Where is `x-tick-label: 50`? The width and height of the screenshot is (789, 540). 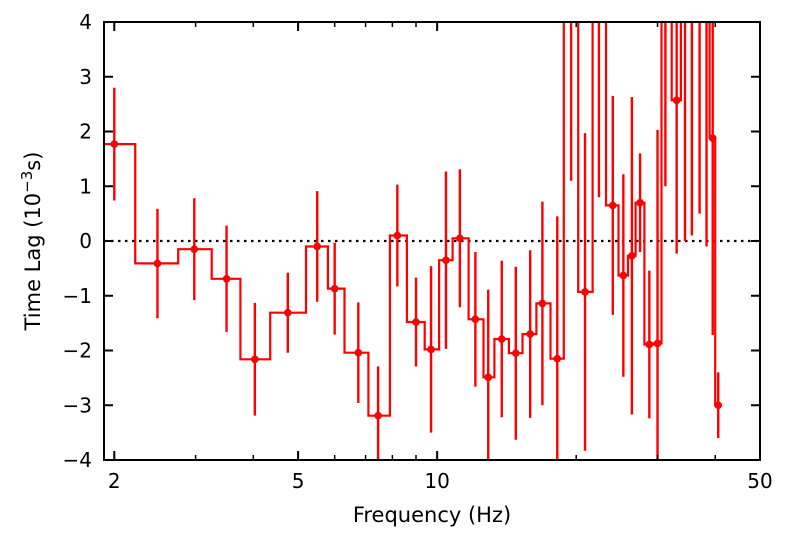 x-tick-label: 50 is located at coordinates (759, 481).